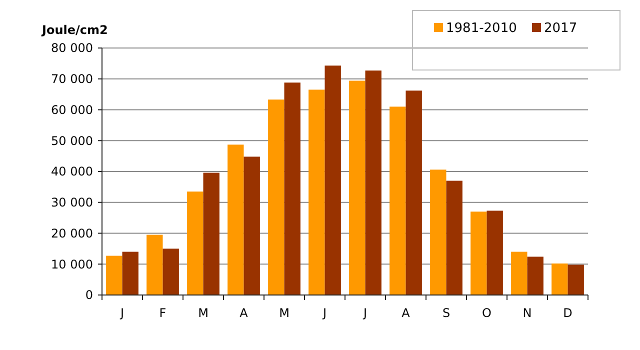  What do you see at coordinates (527, 313) in the screenshot?
I see `x-tick-label: N` at bounding box center [527, 313].